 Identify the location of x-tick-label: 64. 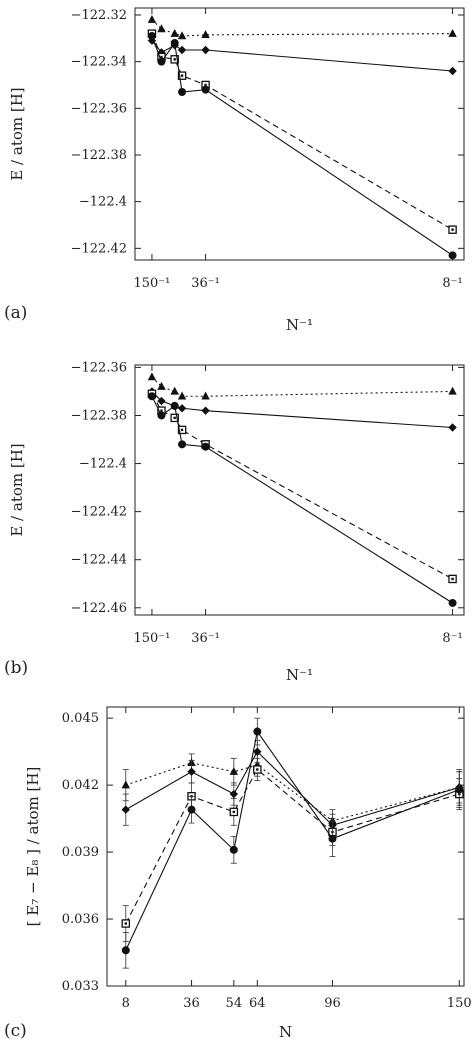
(257, 1003).